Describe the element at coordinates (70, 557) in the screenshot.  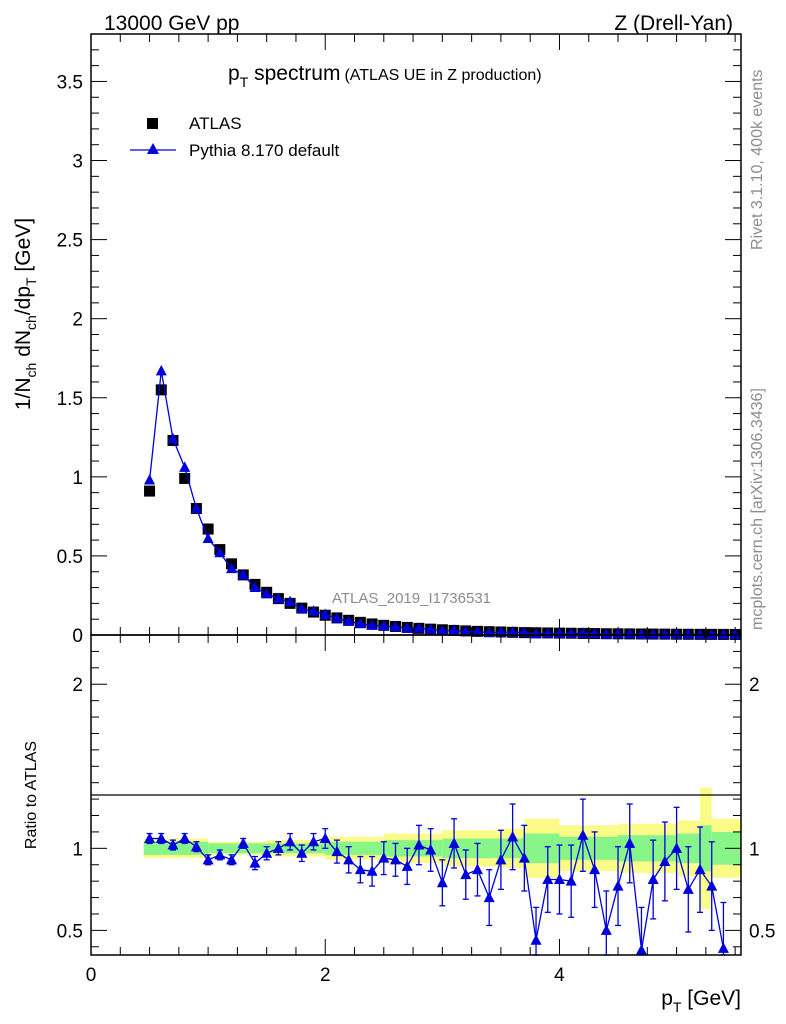
I see `main-y-tick-label: 0.5` at that location.